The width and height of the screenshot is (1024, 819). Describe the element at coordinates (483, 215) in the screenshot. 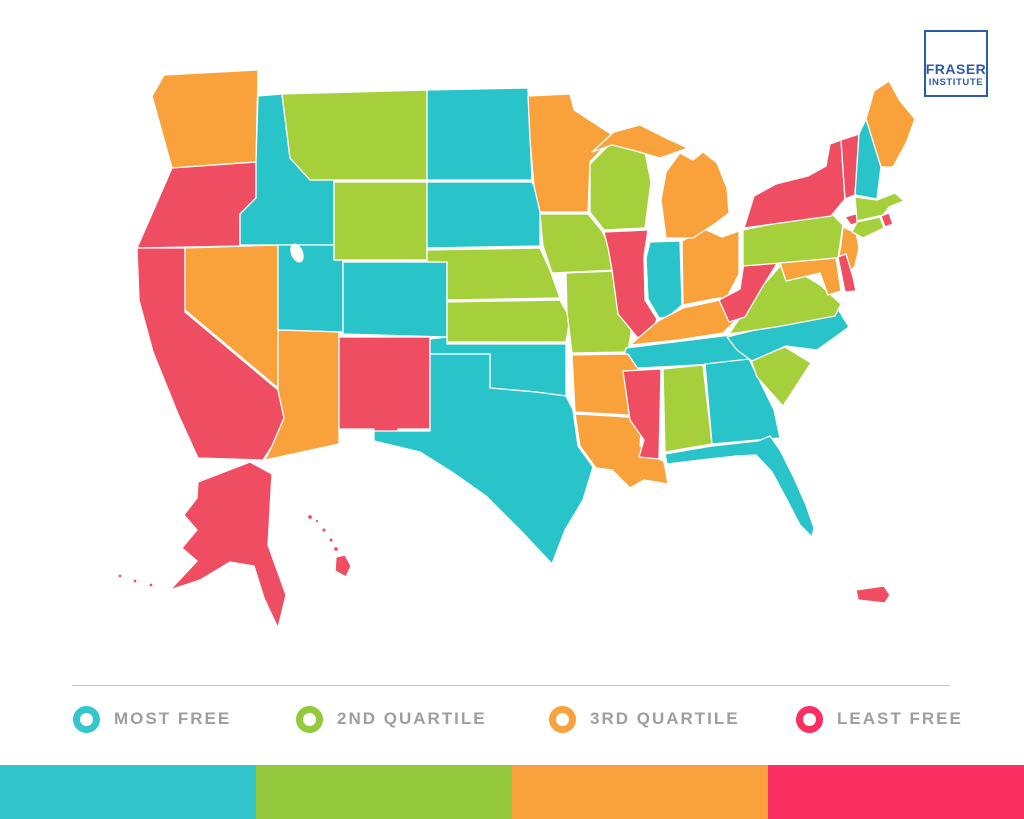

I see `state-south-dakota` at that location.